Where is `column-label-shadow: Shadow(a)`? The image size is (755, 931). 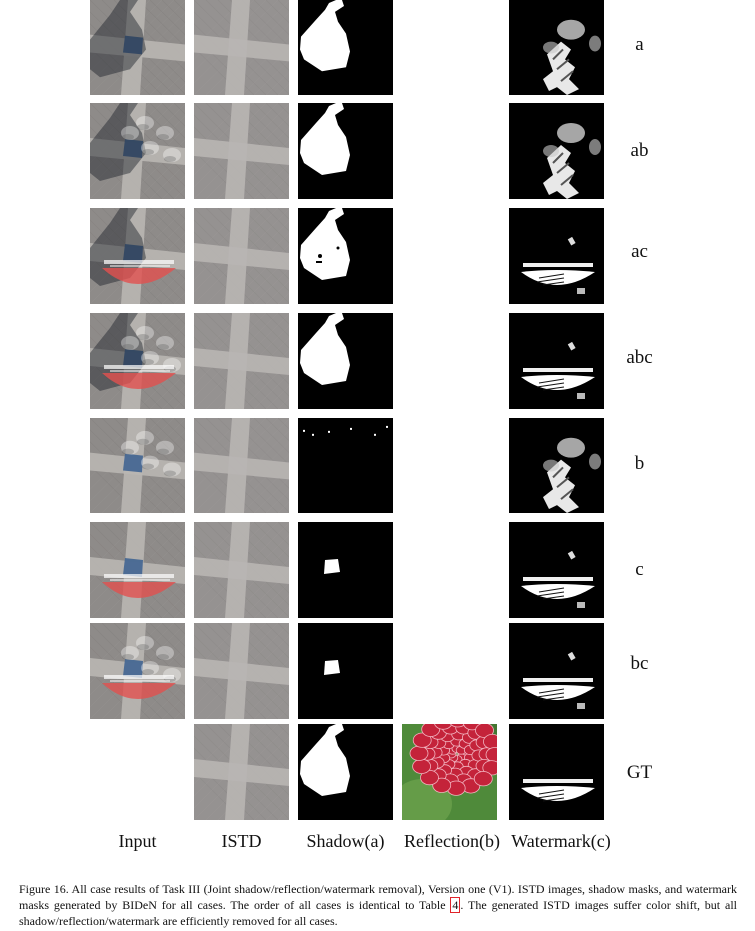 column-label-shadow: Shadow(a) is located at coordinates (345, 841).